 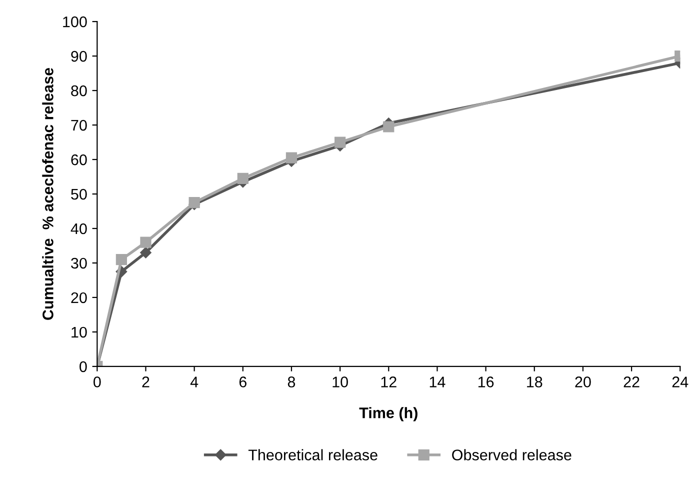 I want to click on x-tick-label: 0, so click(x=97, y=382).